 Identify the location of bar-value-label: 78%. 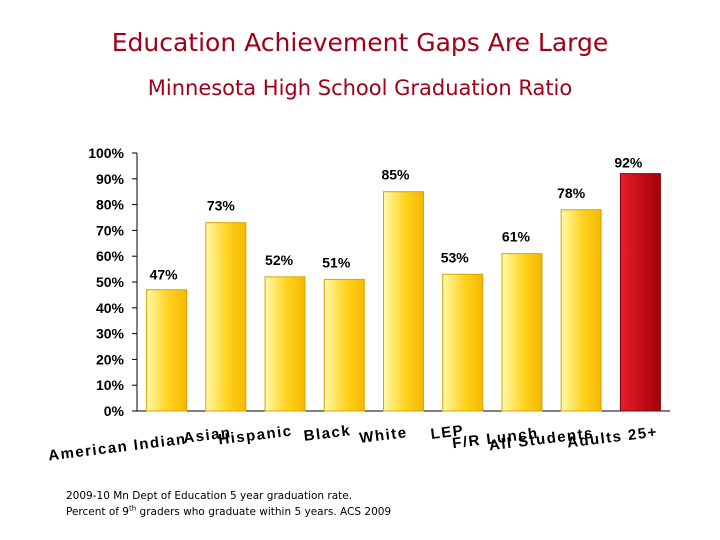
(571, 193).